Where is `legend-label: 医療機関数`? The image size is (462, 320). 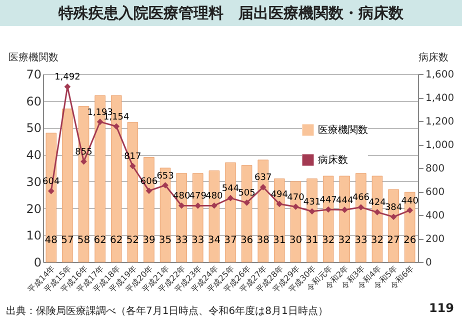
legend-label: 医療機関数 is located at coordinates (343, 130).